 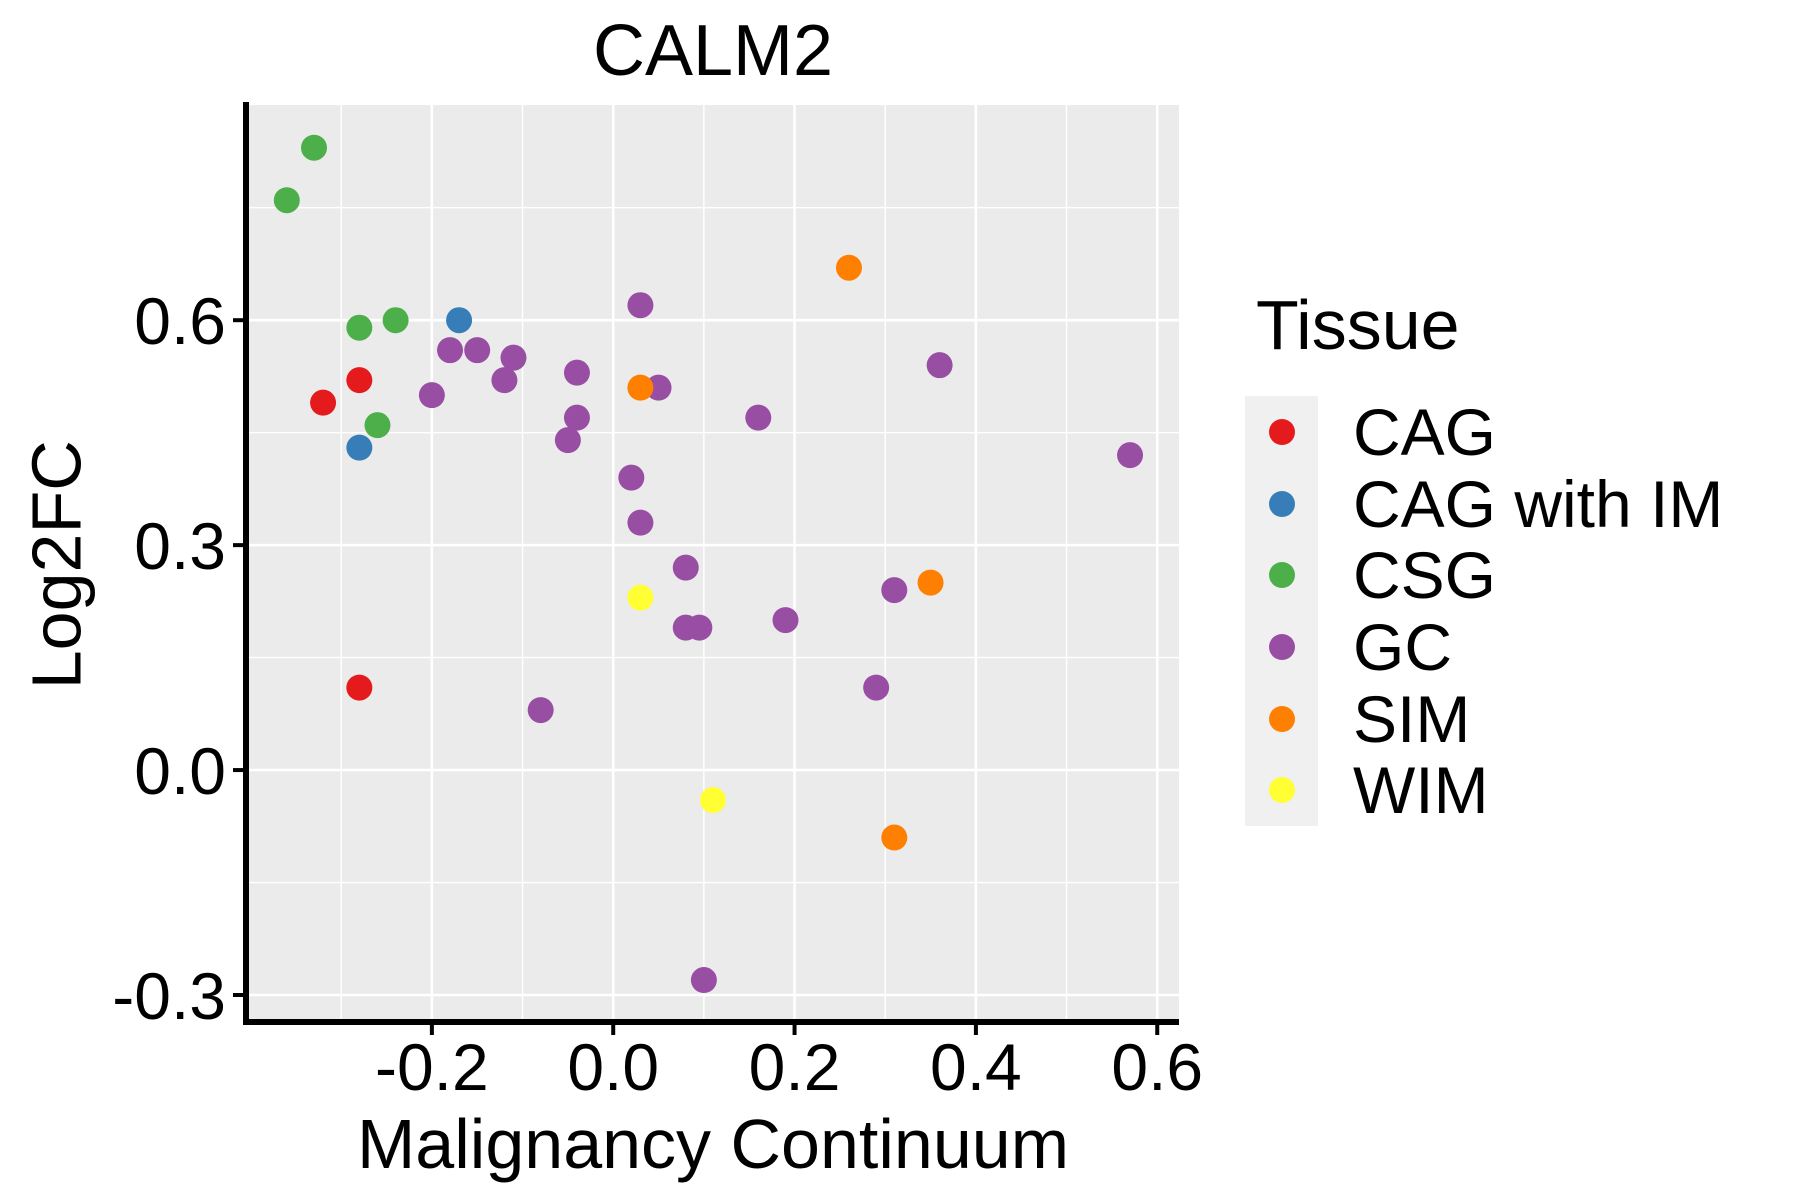 What do you see at coordinates (1484, 646) in the screenshot?
I see `legend-item: GC` at bounding box center [1484, 646].